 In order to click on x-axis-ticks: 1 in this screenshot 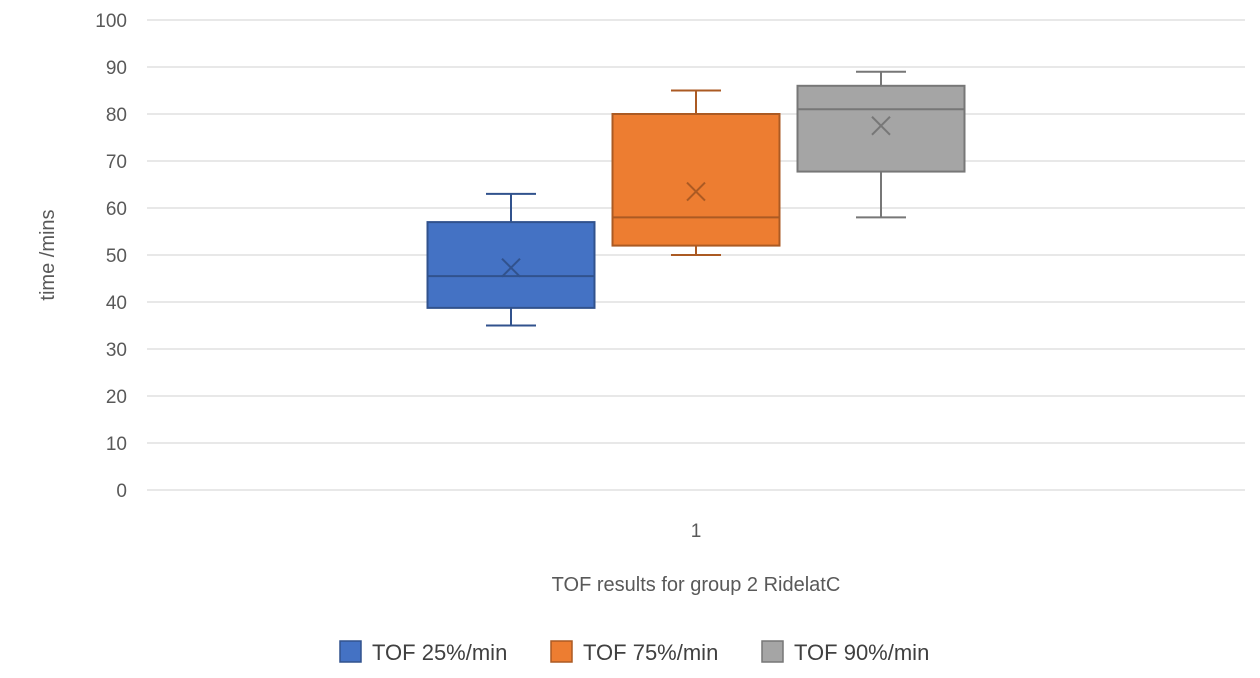, I will do `click(696, 531)`.